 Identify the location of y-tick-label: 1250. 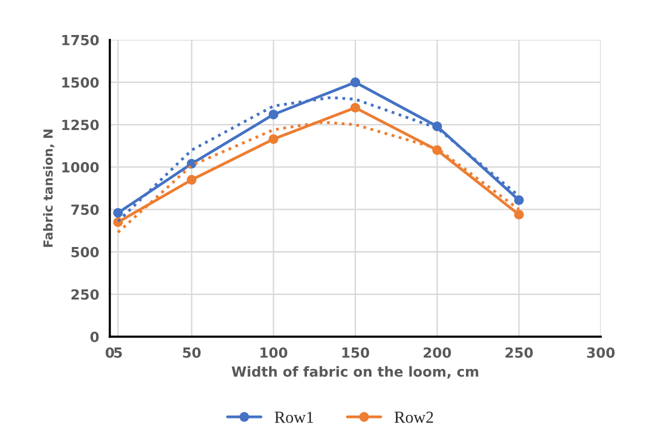
(80, 125).